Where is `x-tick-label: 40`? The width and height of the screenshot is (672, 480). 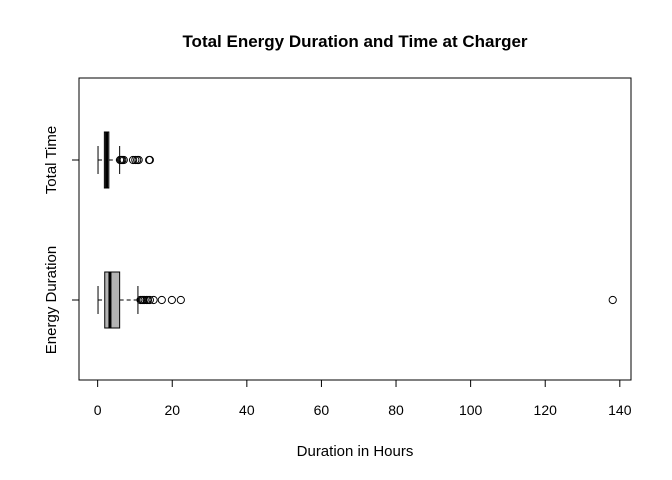 x-tick-label: 40 is located at coordinates (247, 410).